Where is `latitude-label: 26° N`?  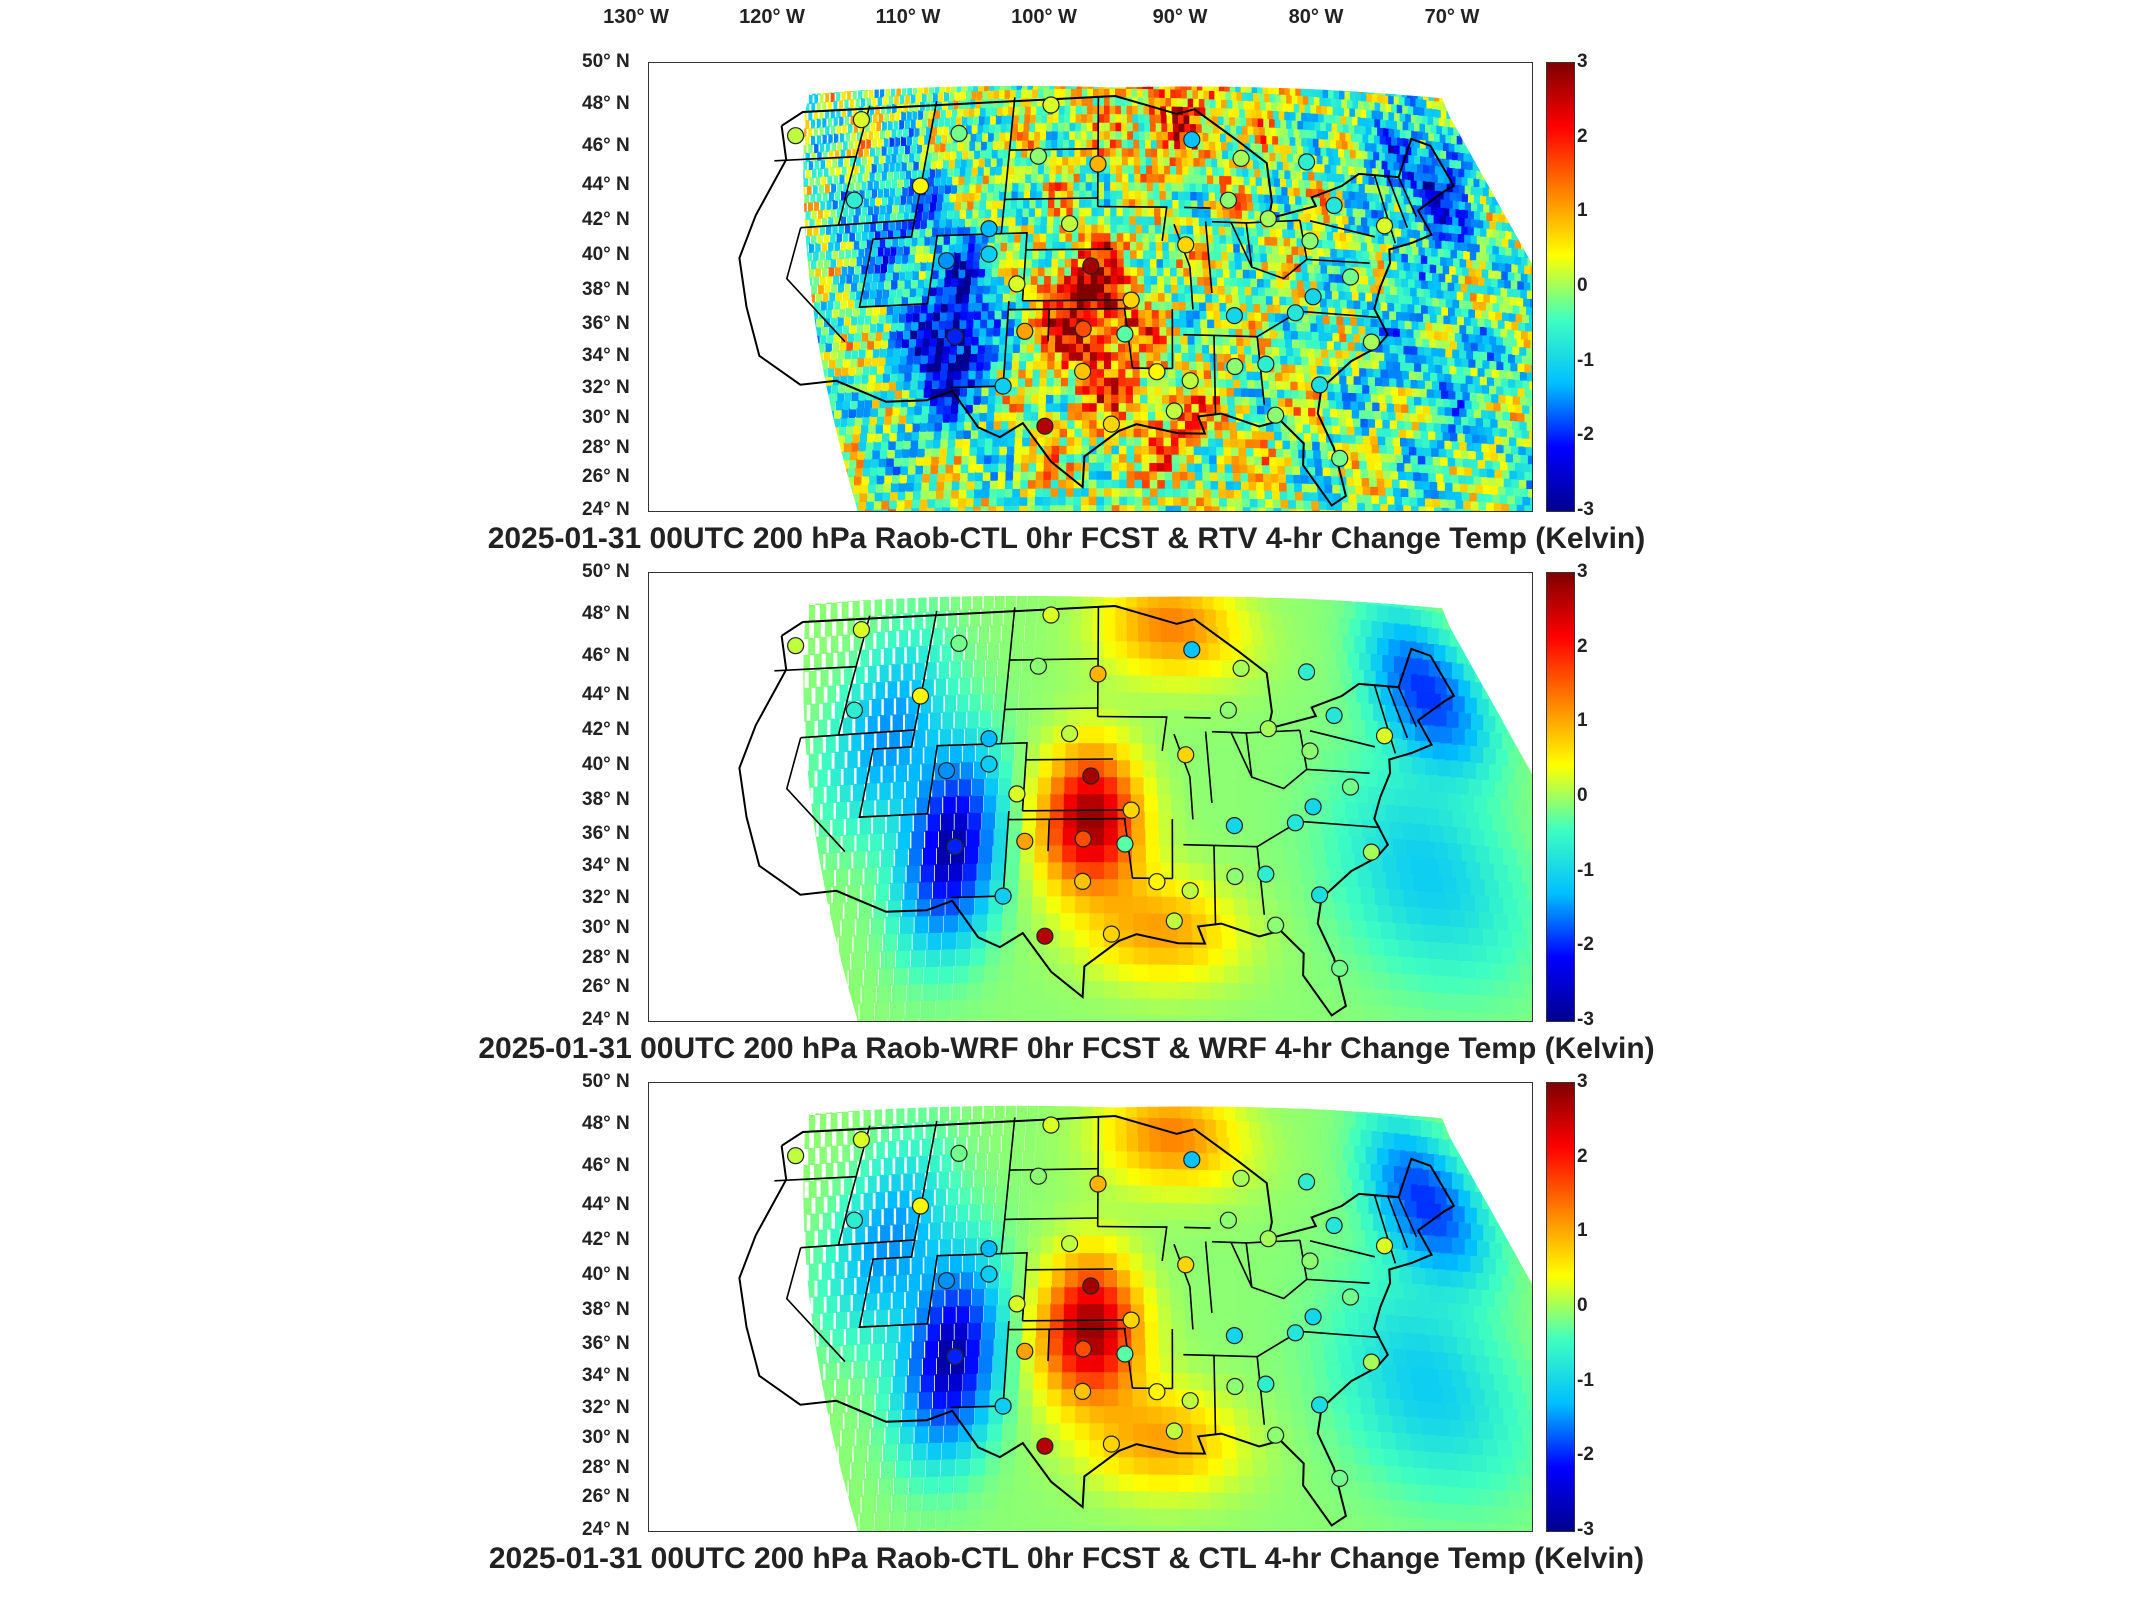
latitude-label: 26° N is located at coordinates (606, 986).